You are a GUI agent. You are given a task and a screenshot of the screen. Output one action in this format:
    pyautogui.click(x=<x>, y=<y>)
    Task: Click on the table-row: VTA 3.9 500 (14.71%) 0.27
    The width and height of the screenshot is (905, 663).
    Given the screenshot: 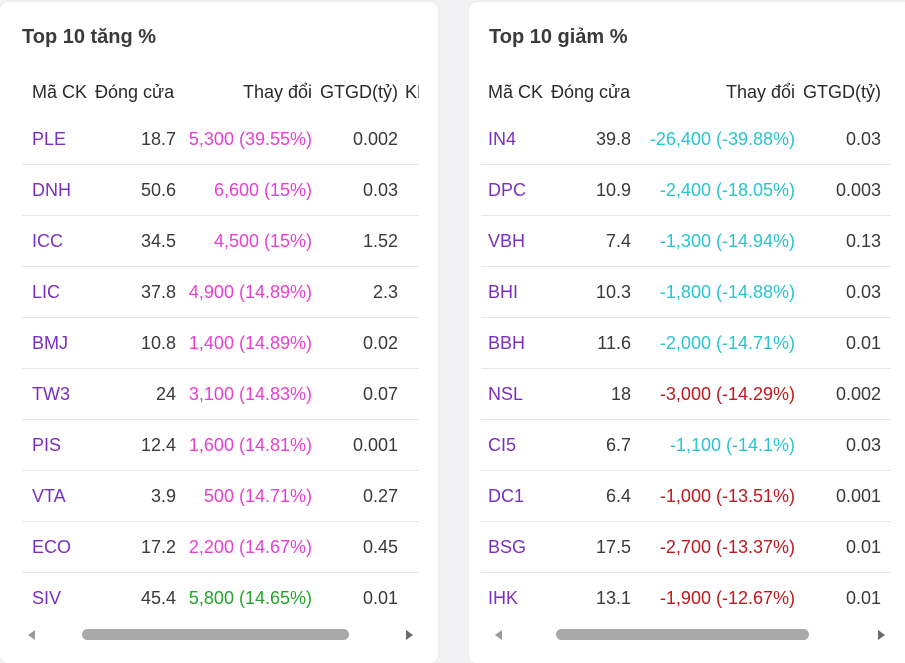 What is the action you would take?
    pyautogui.click(x=220, y=496)
    